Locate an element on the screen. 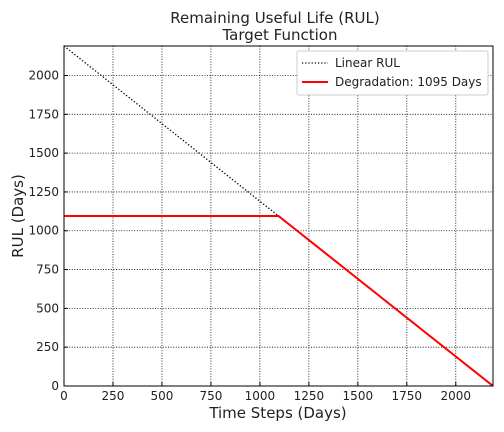  legend-box is located at coordinates (392, 73).